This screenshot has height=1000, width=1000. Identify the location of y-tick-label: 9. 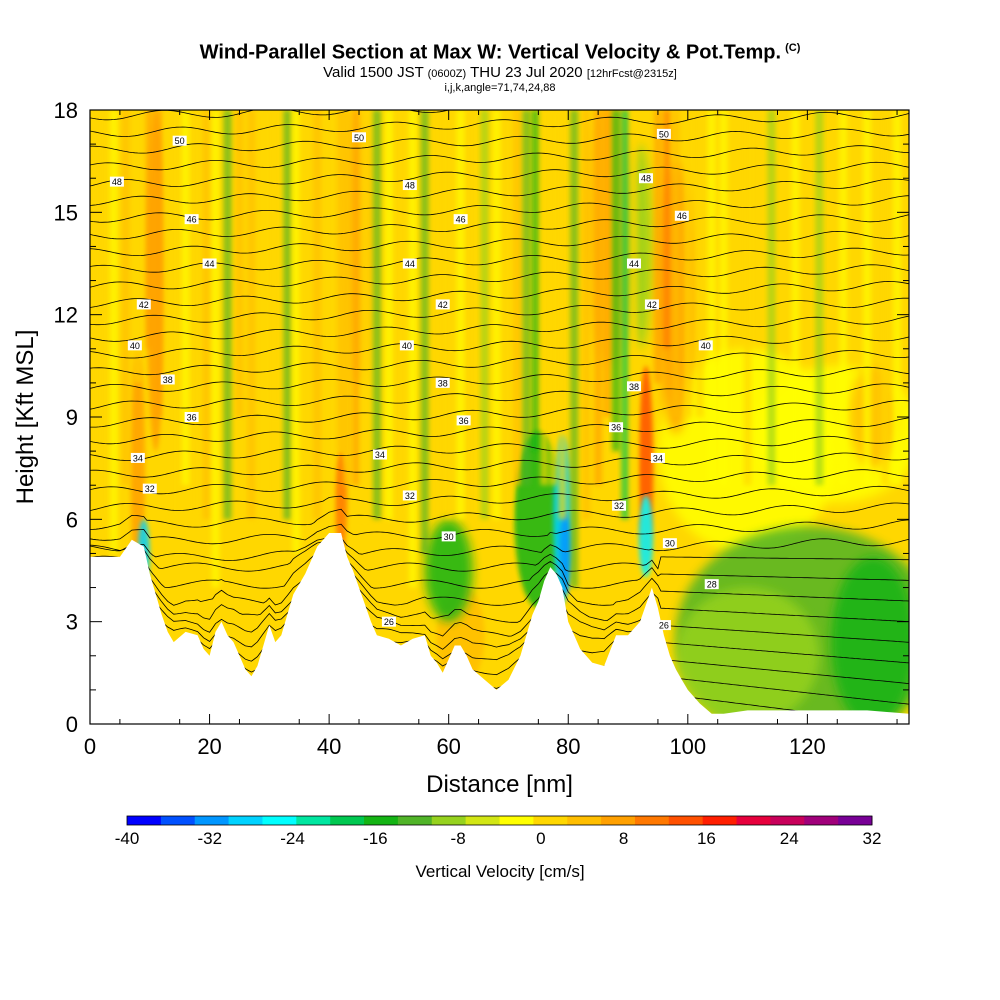
(72, 417).